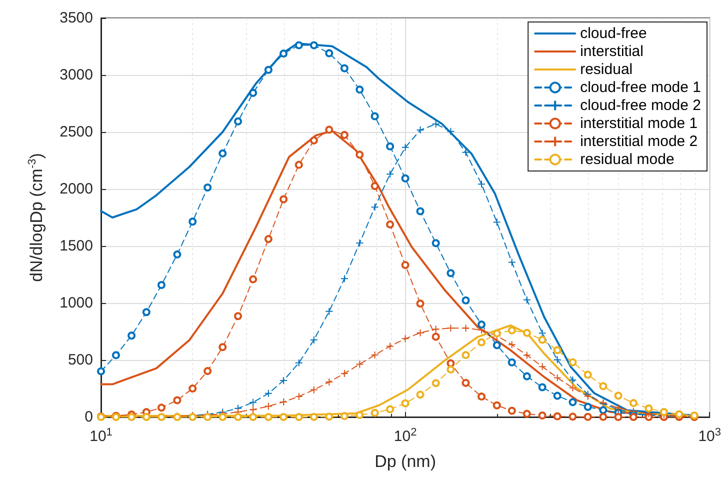 The image size is (724, 478). I want to click on y-axis-title: dN/dlogDp (cm-3), so click(36, 217).